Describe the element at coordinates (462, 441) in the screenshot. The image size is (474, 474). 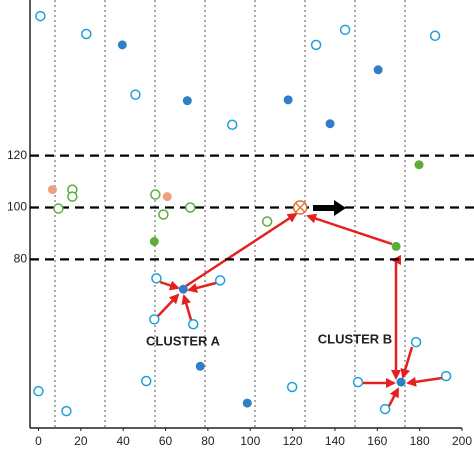
I see `x-tick-label: 200` at that location.